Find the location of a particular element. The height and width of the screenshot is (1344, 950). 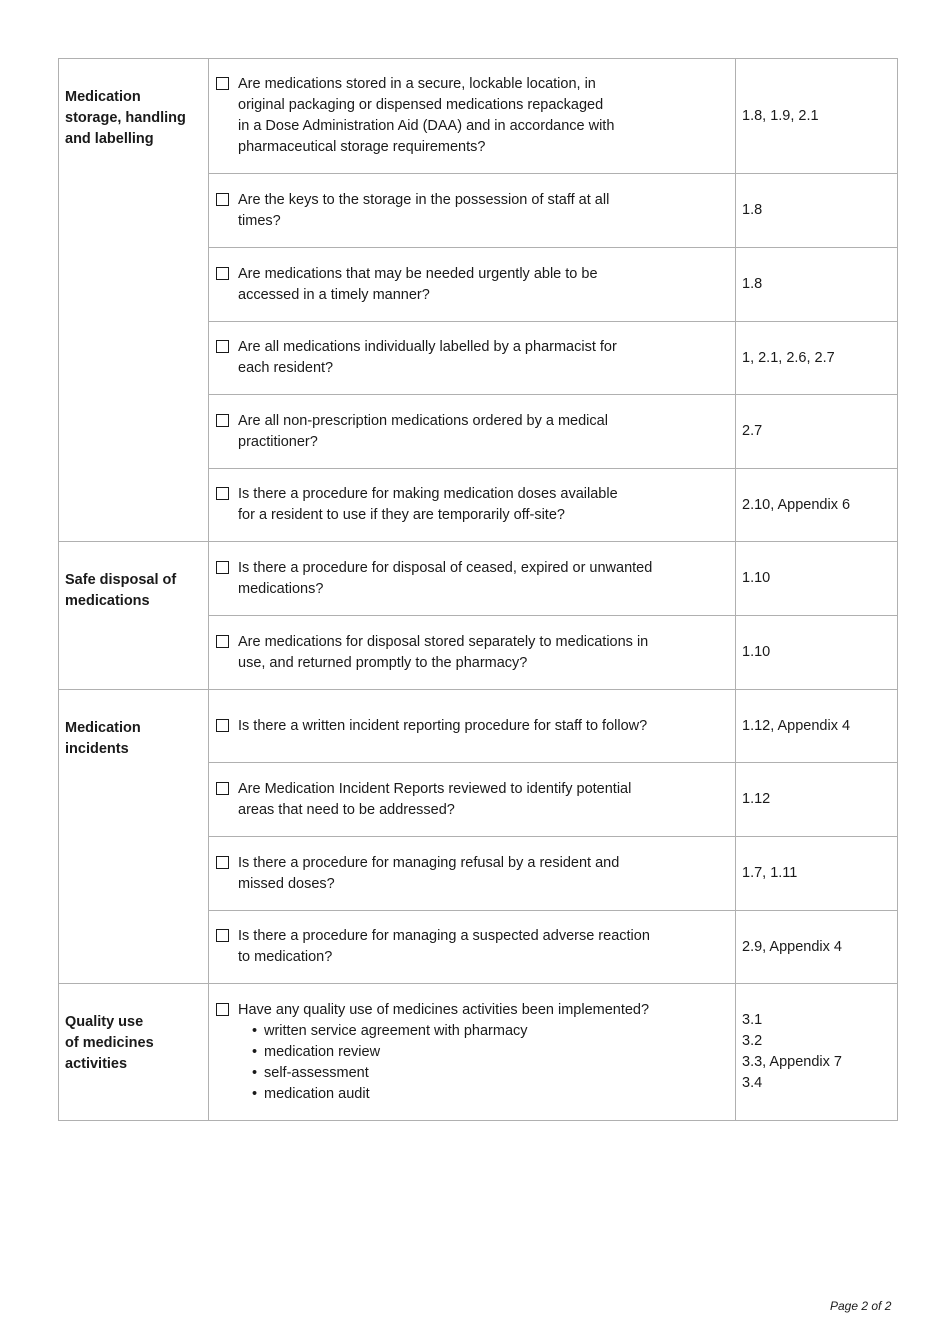

reference-cell: 2.10, Appendix 6 is located at coordinates (816, 505).